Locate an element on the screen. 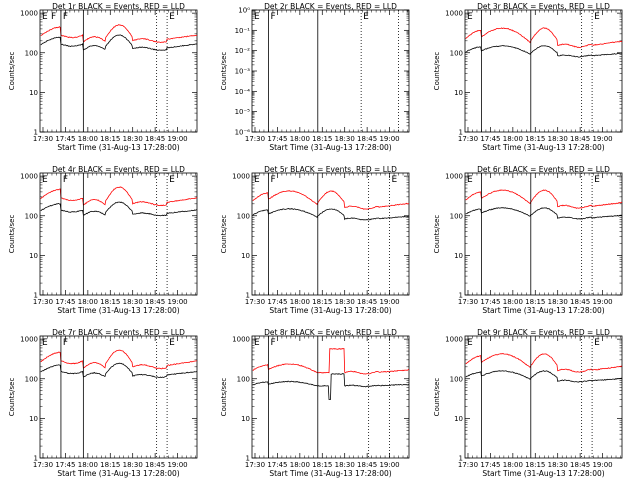 The image size is (640, 484). panel-title: Det 5r BLACK = Events, RED = LLD is located at coordinates (330, 169).